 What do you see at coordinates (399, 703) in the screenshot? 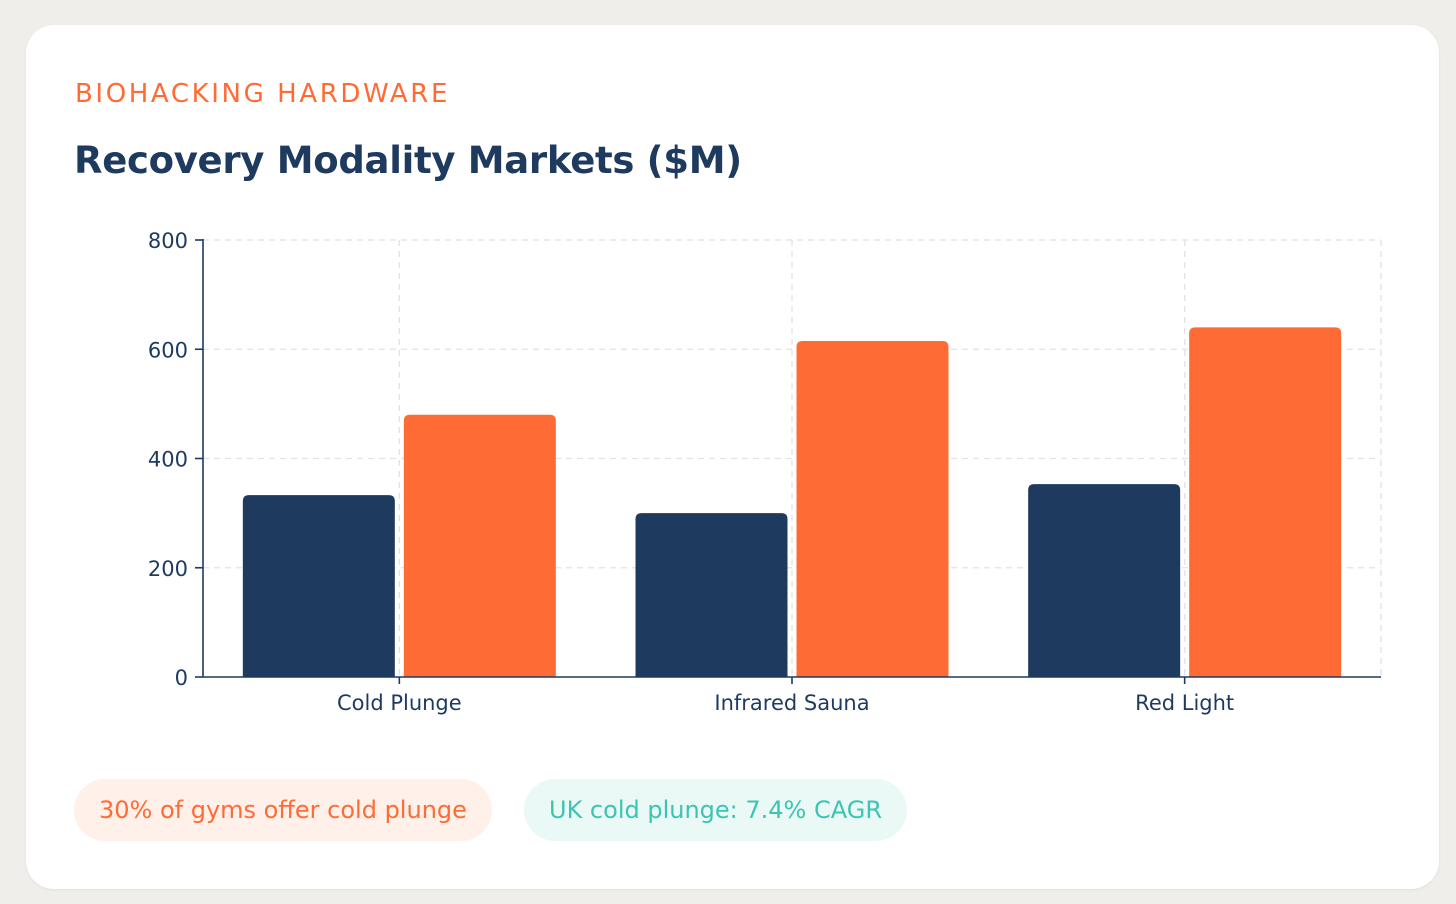
I see `x-tick-label: Cold Plunge` at bounding box center [399, 703].